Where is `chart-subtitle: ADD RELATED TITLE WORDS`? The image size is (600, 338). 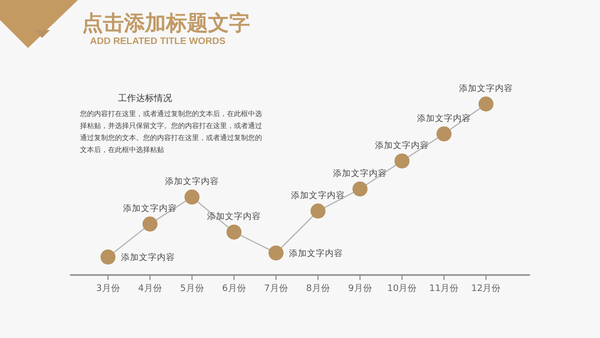 chart-subtitle: ADD RELATED TITLE WORDS is located at coordinates (158, 41).